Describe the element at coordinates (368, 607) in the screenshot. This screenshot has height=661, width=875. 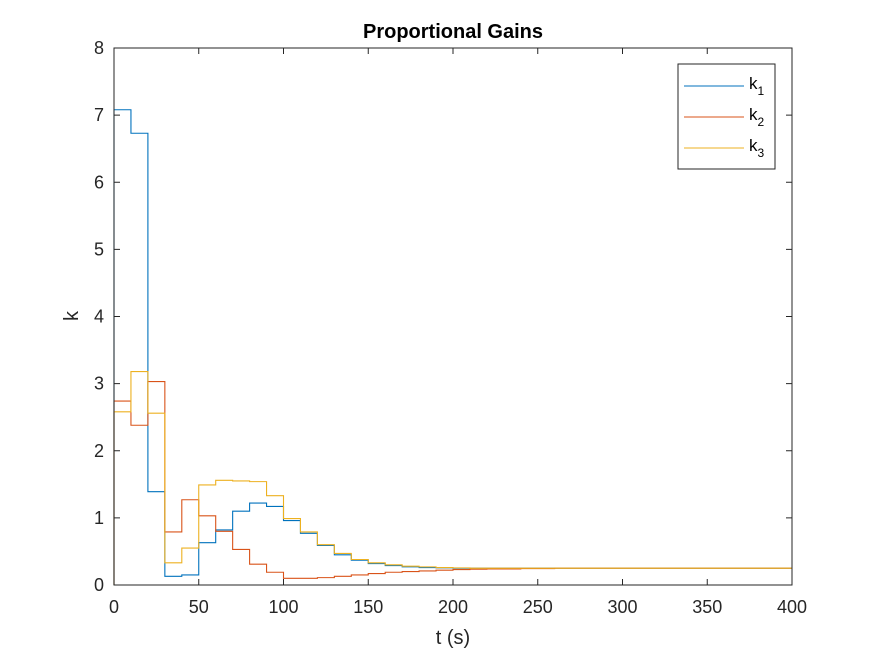
I see `x-tick-label: 150` at that location.